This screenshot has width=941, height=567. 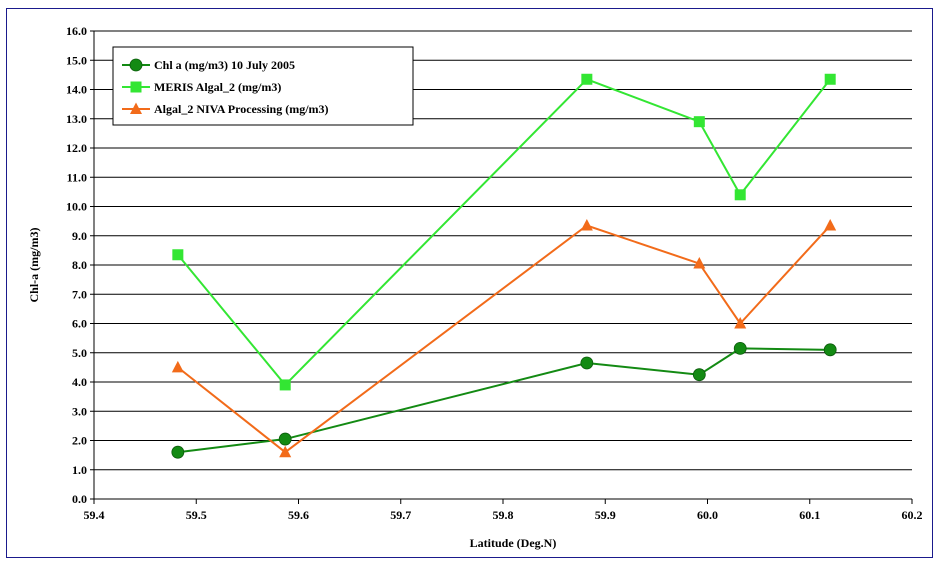 What do you see at coordinates (136, 65) in the screenshot?
I see `legend-marker-circle` at bounding box center [136, 65].